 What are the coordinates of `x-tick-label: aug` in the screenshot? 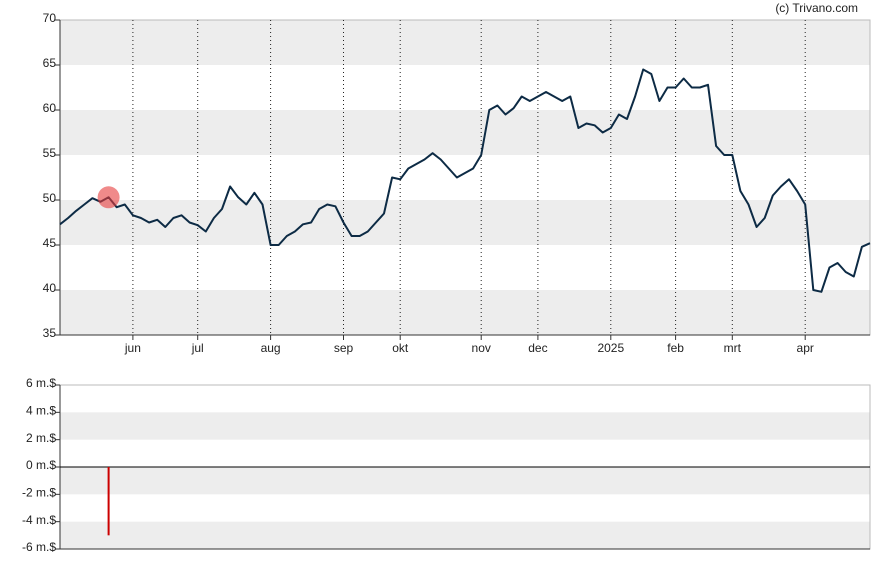 It's located at (271, 348).